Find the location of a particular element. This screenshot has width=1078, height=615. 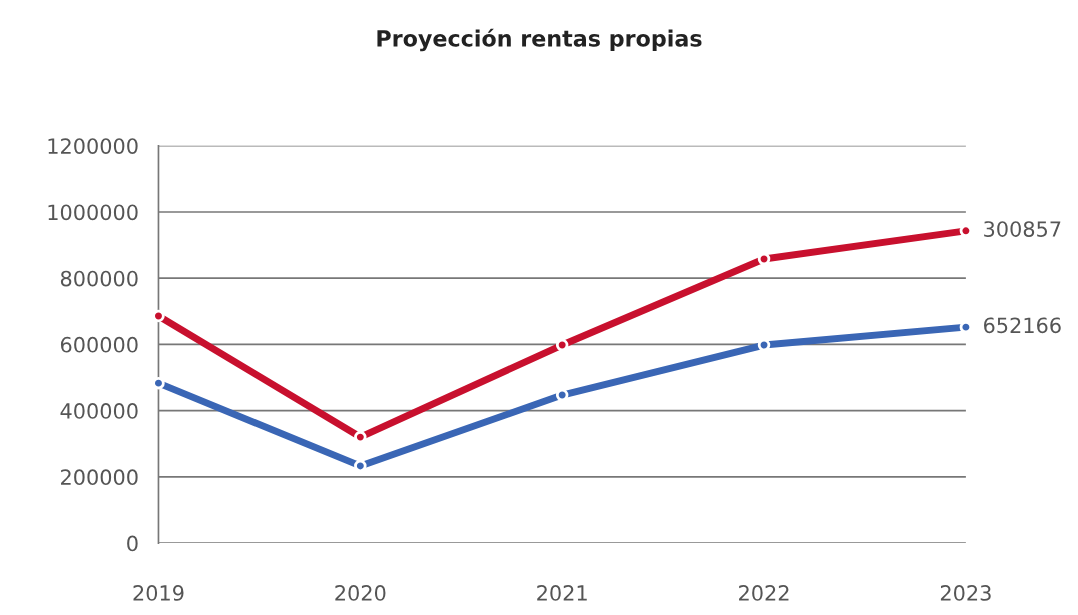

y-tick-label: 1200000 is located at coordinates (93, 146).